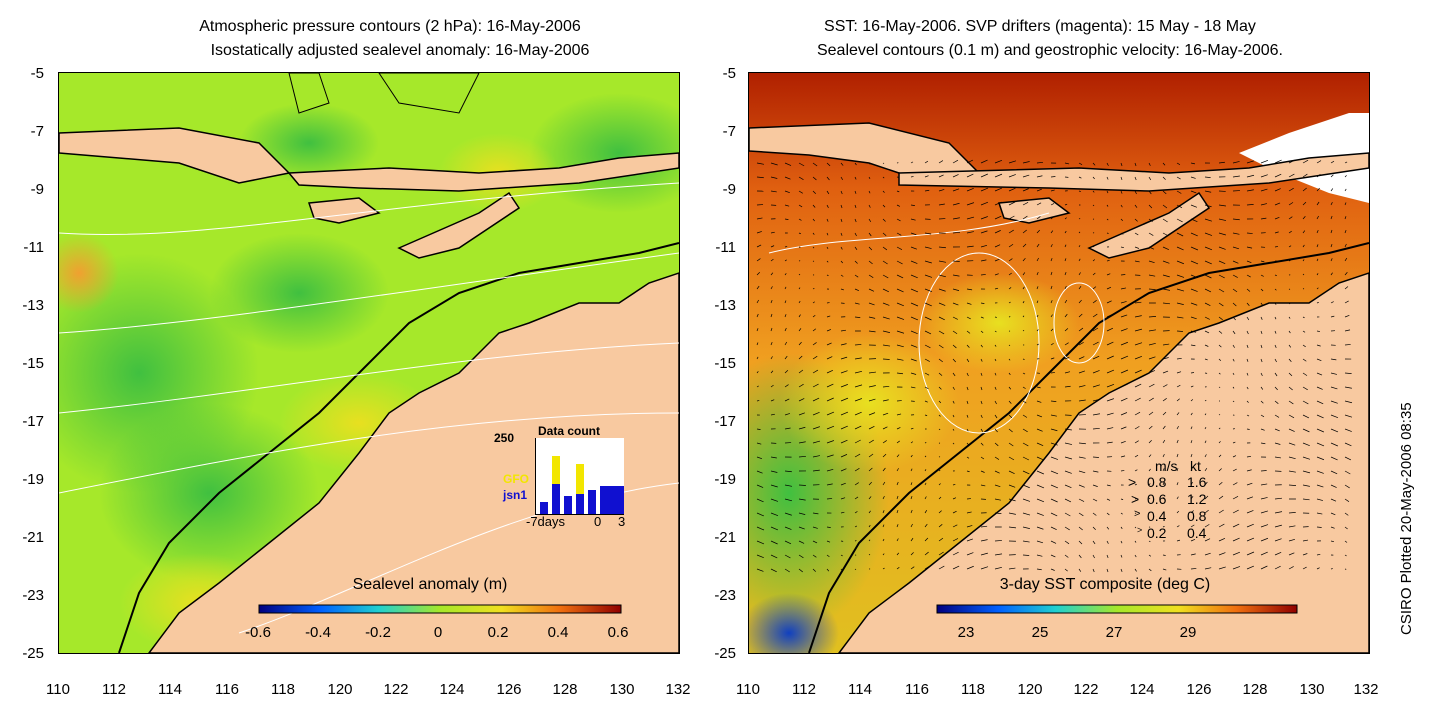  I want to click on sst-tick: 27, so click(1114, 632).